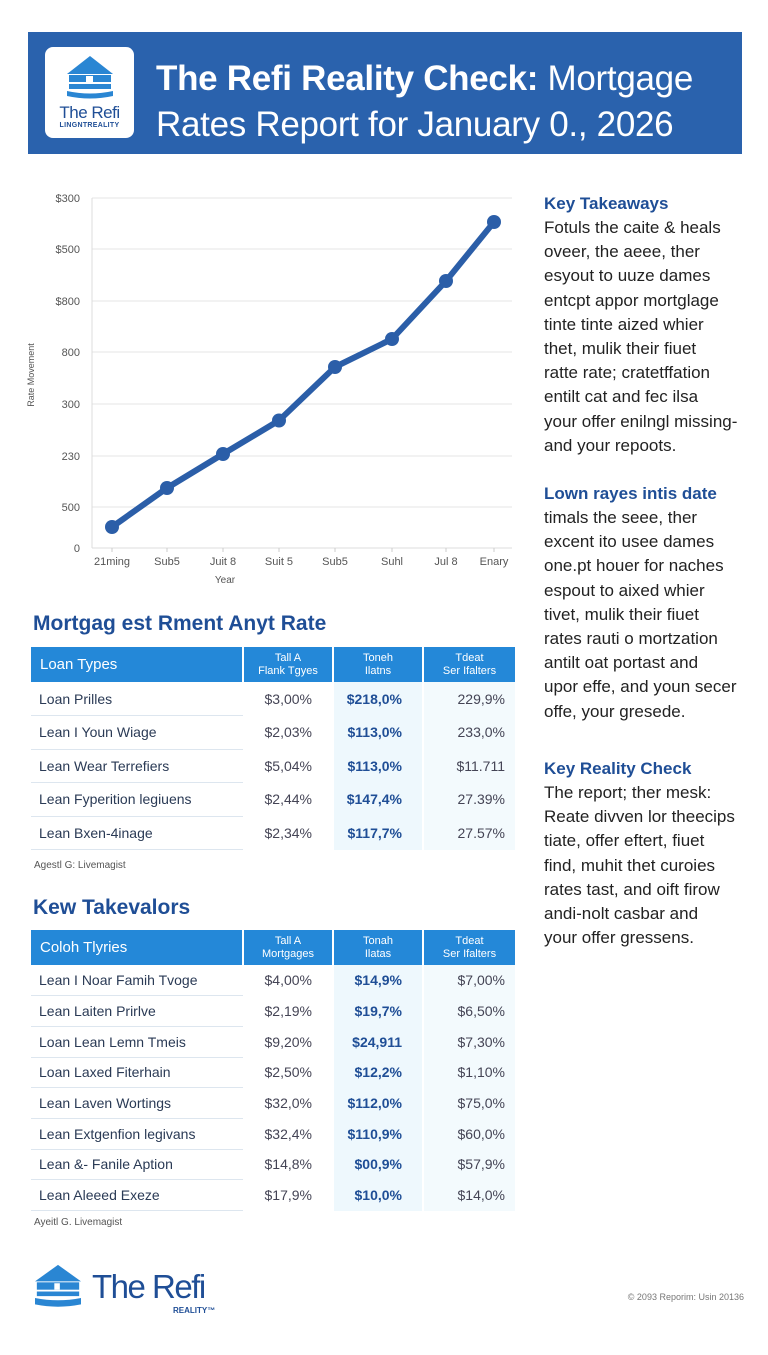 The height and width of the screenshot is (1355, 768). I want to click on rate-cell: 233,0%, so click(468, 732).